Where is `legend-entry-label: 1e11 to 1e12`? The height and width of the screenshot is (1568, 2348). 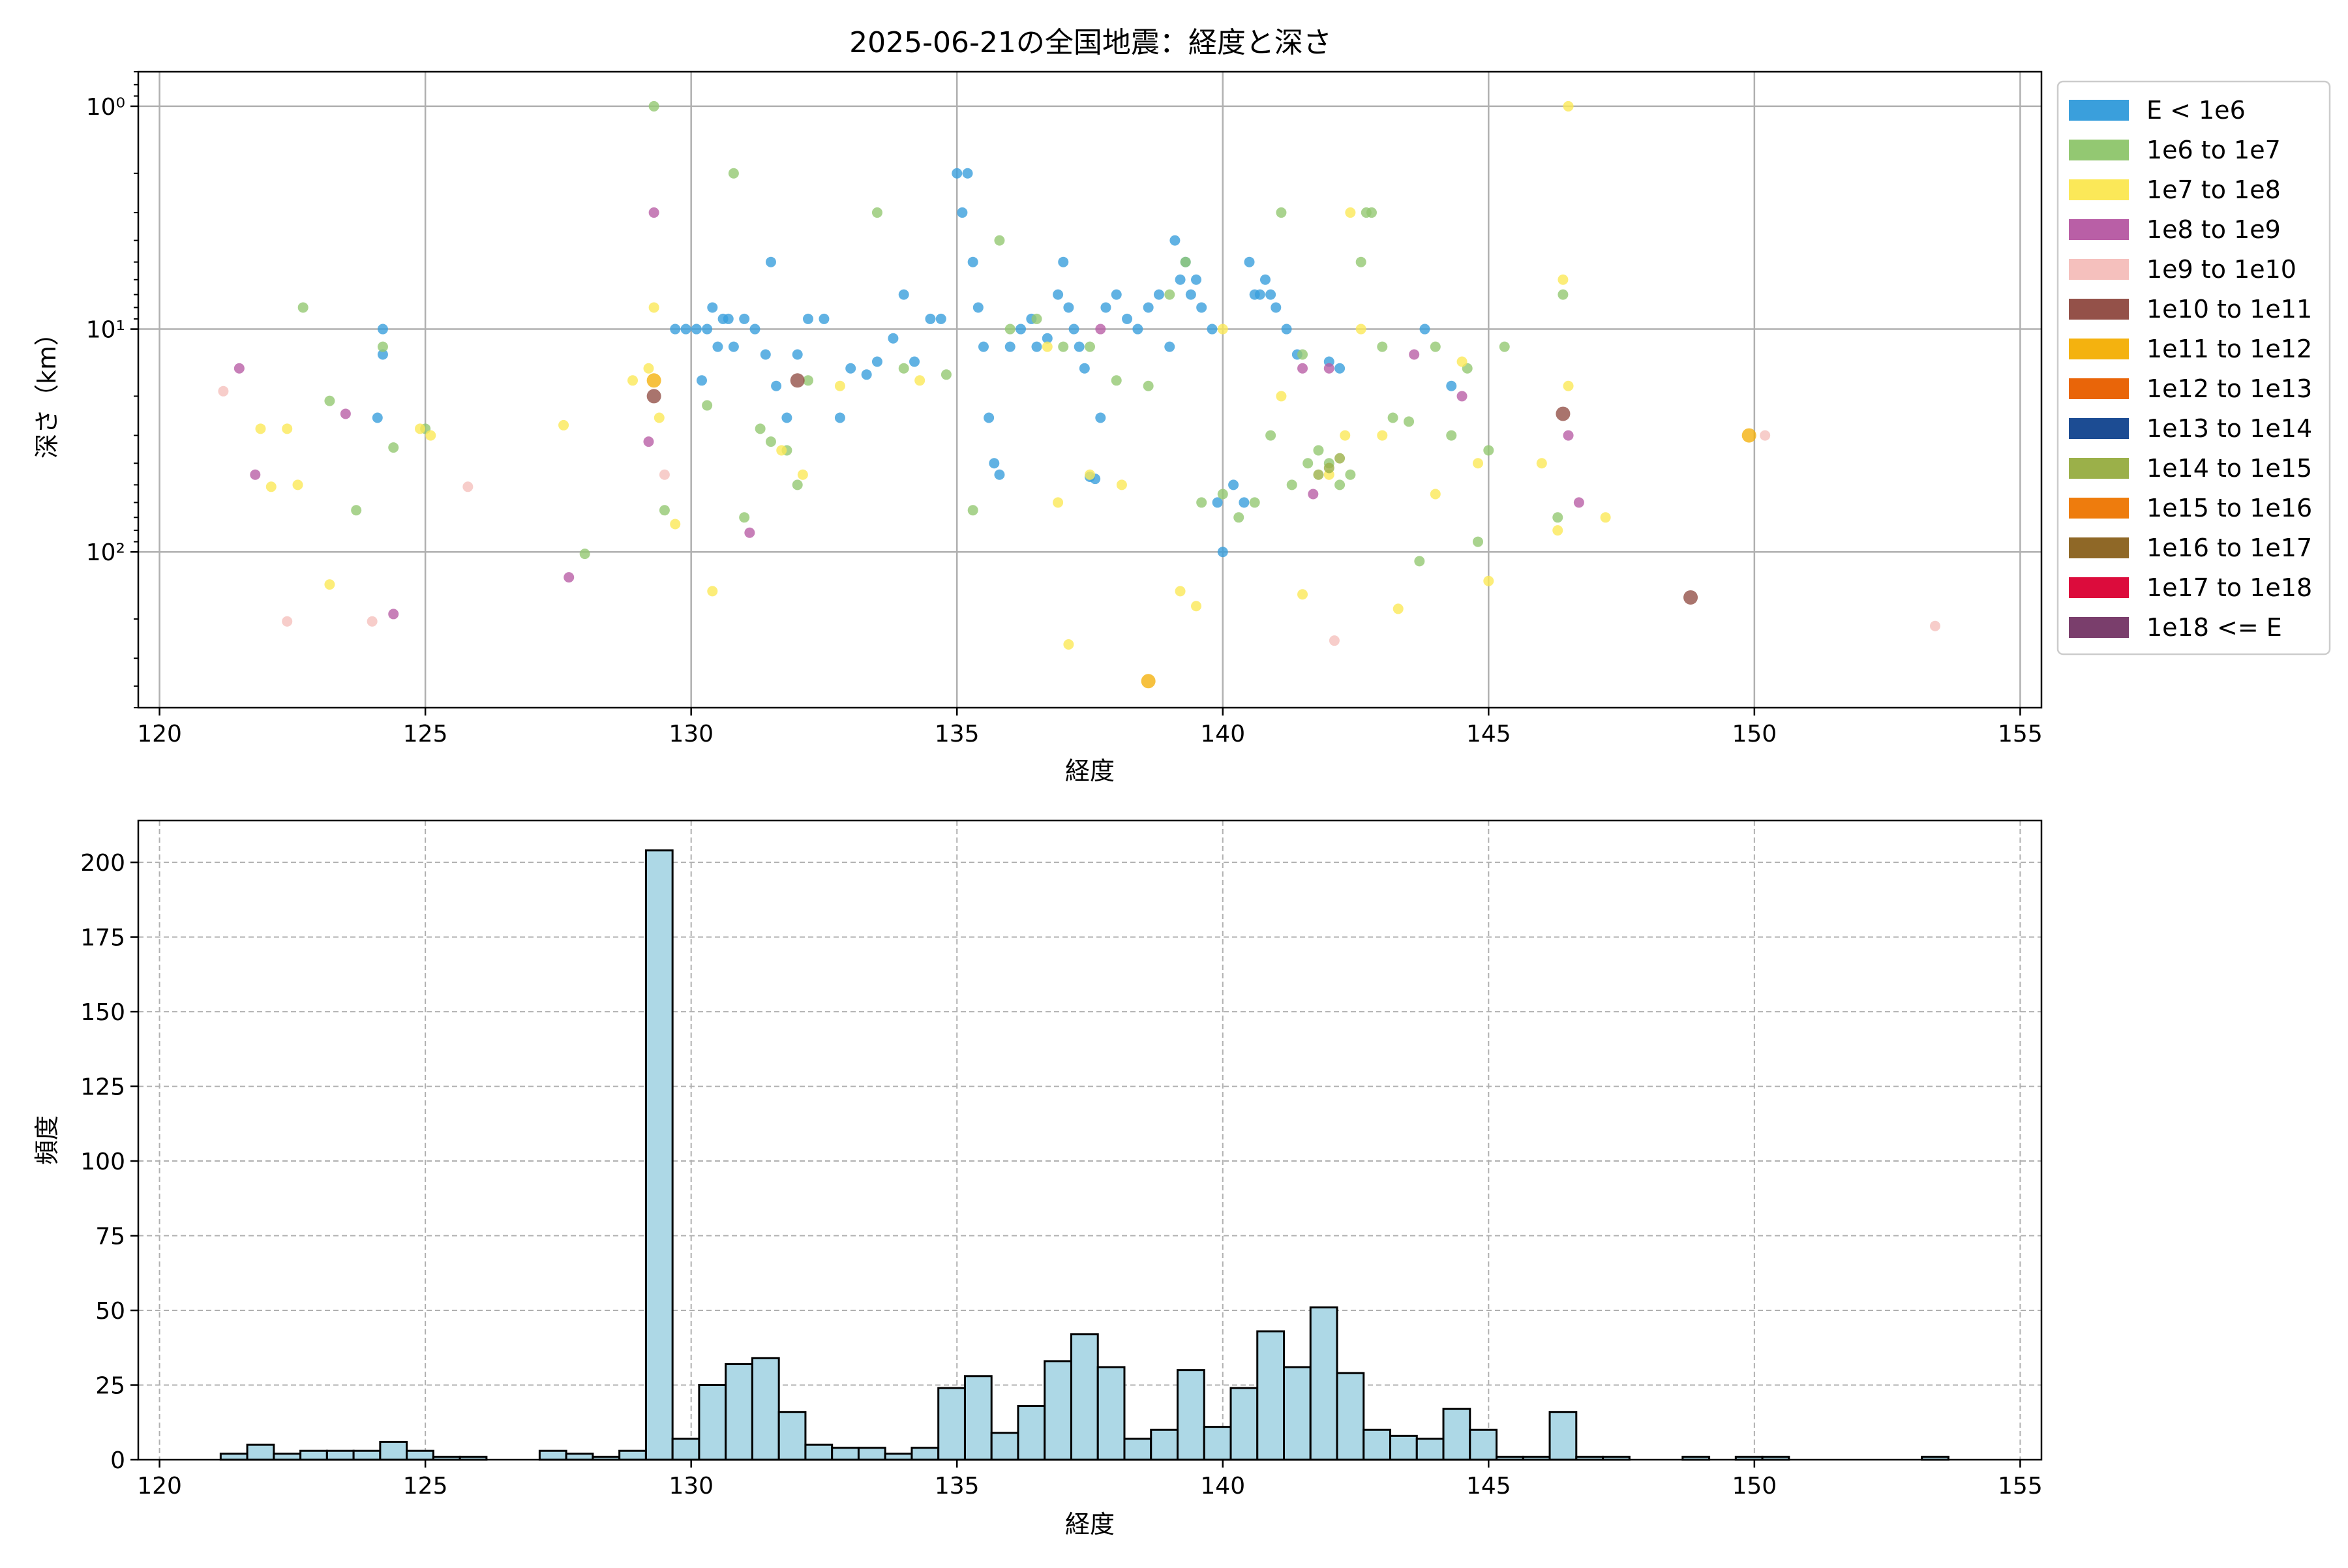
legend-entry-label: 1e11 to 1e12 is located at coordinates (2229, 349).